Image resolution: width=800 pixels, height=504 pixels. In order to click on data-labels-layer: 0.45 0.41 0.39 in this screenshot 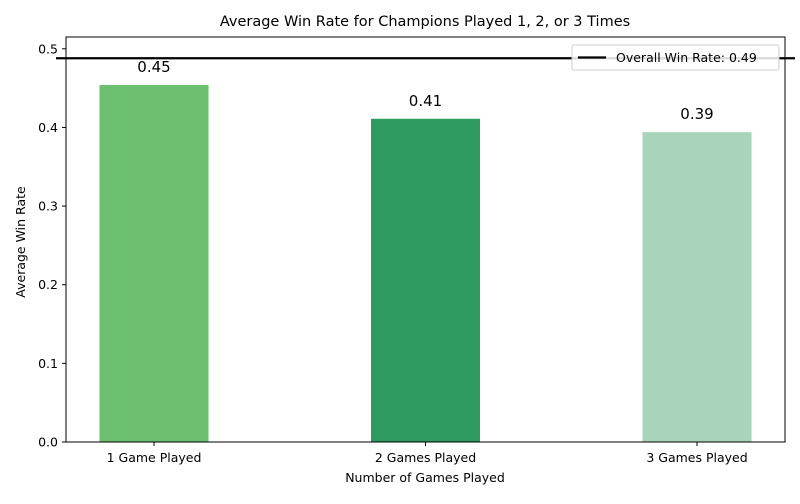, I will do `click(425, 90)`.